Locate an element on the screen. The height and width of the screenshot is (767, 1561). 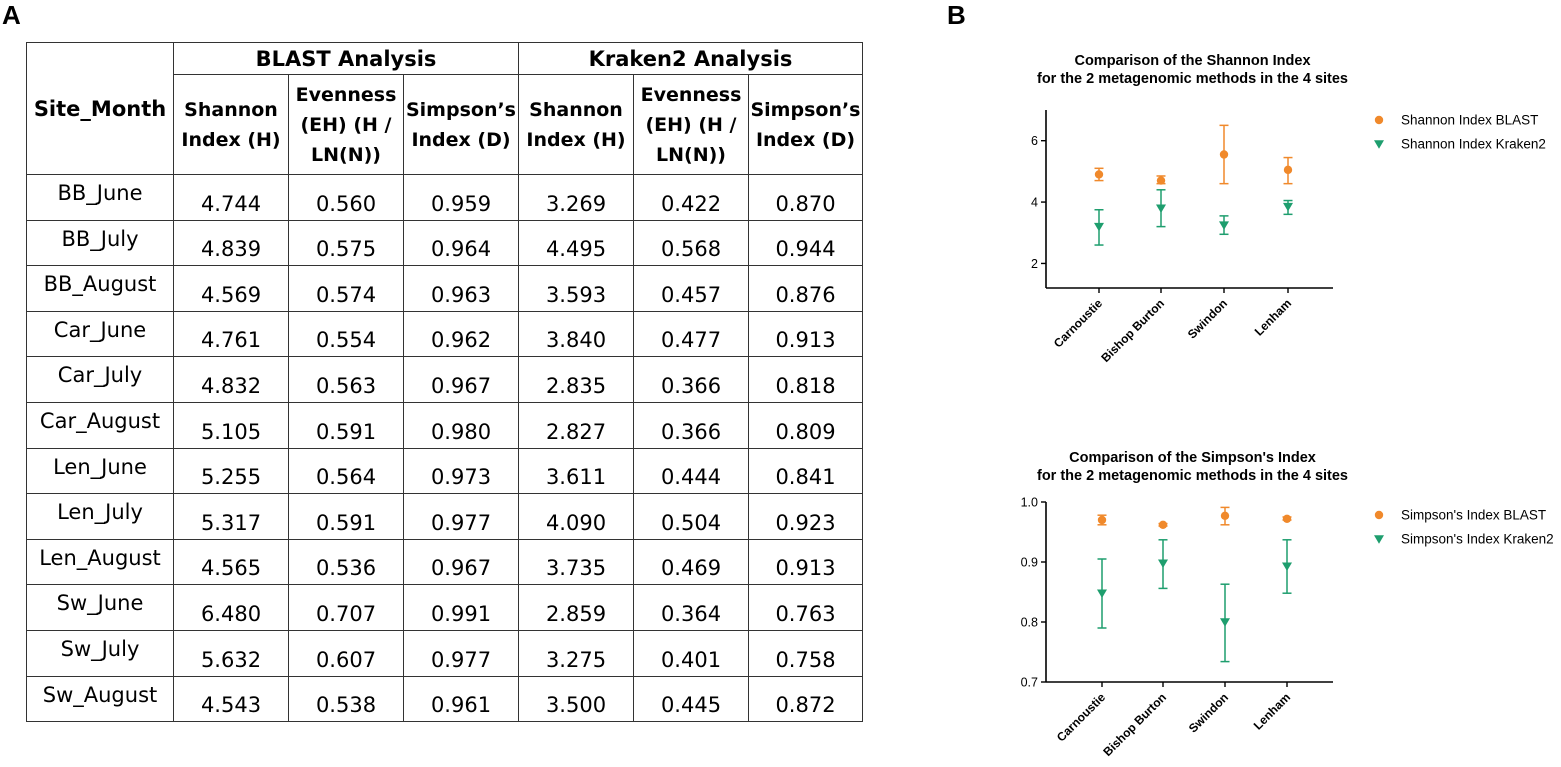
site-month-cell: Sw_June is located at coordinates (100, 607).